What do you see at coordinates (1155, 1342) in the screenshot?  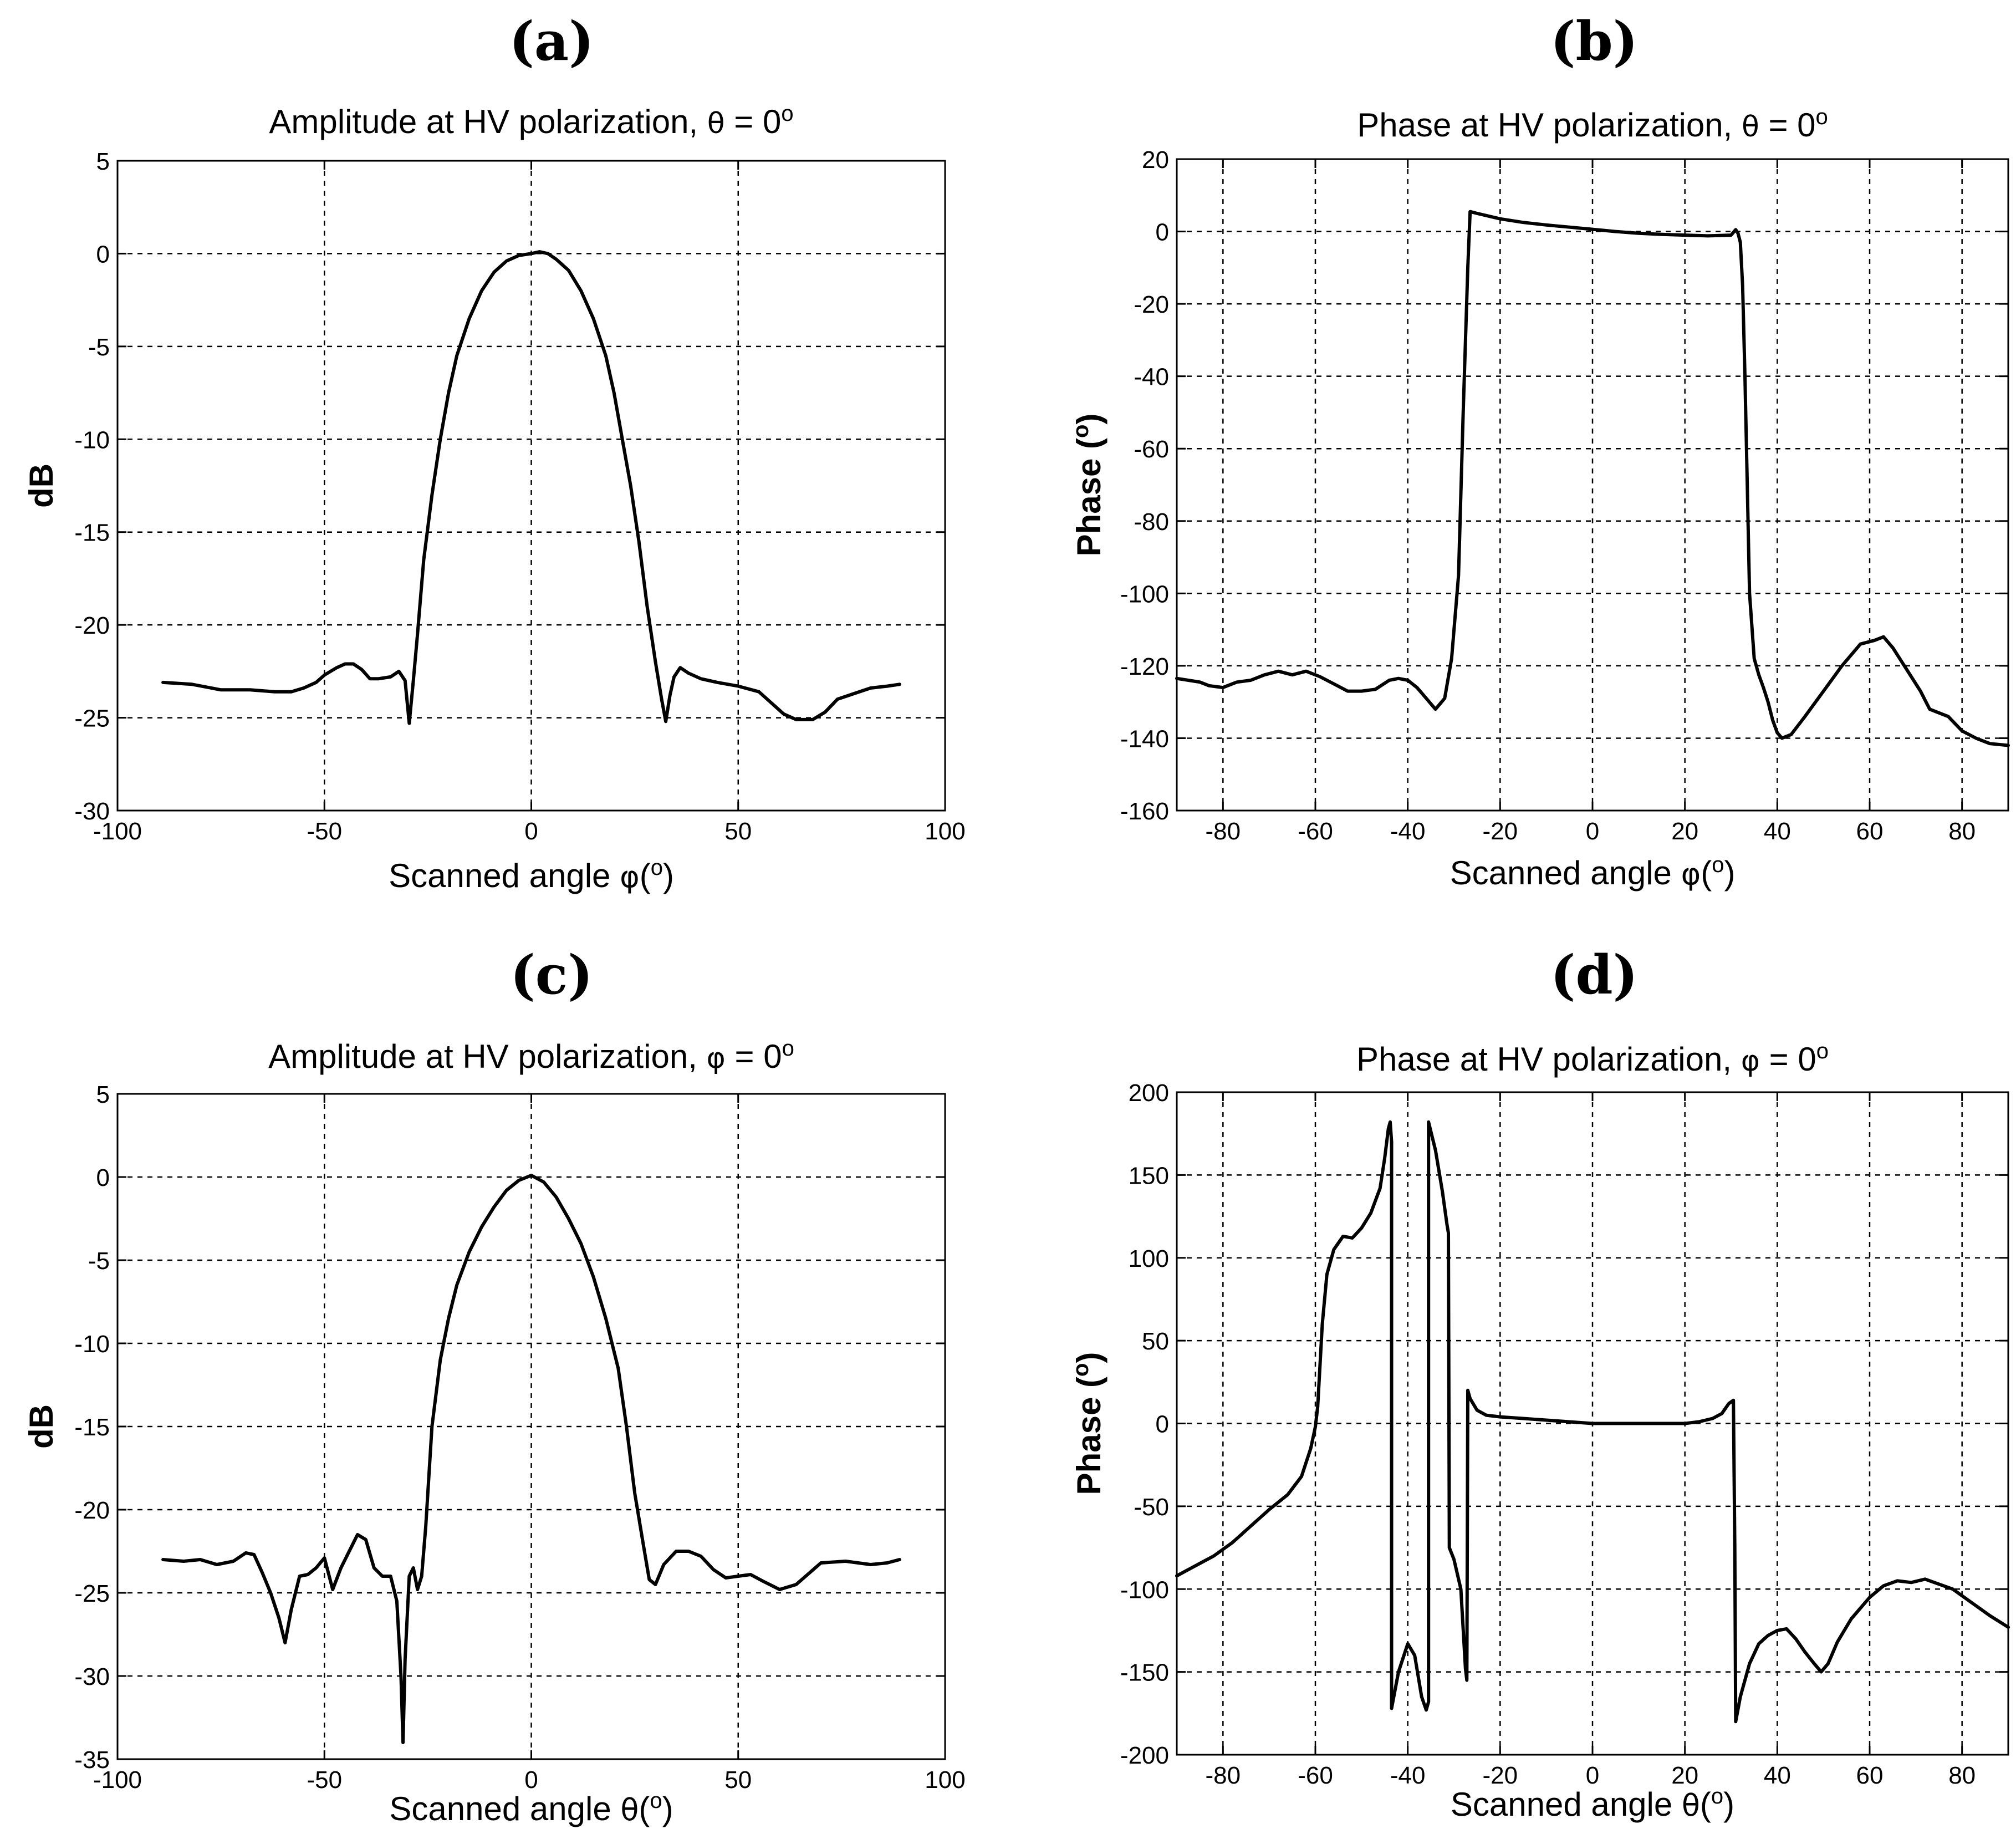 I see `y-tick-label: 50` at bounding box center [1155, 1342].